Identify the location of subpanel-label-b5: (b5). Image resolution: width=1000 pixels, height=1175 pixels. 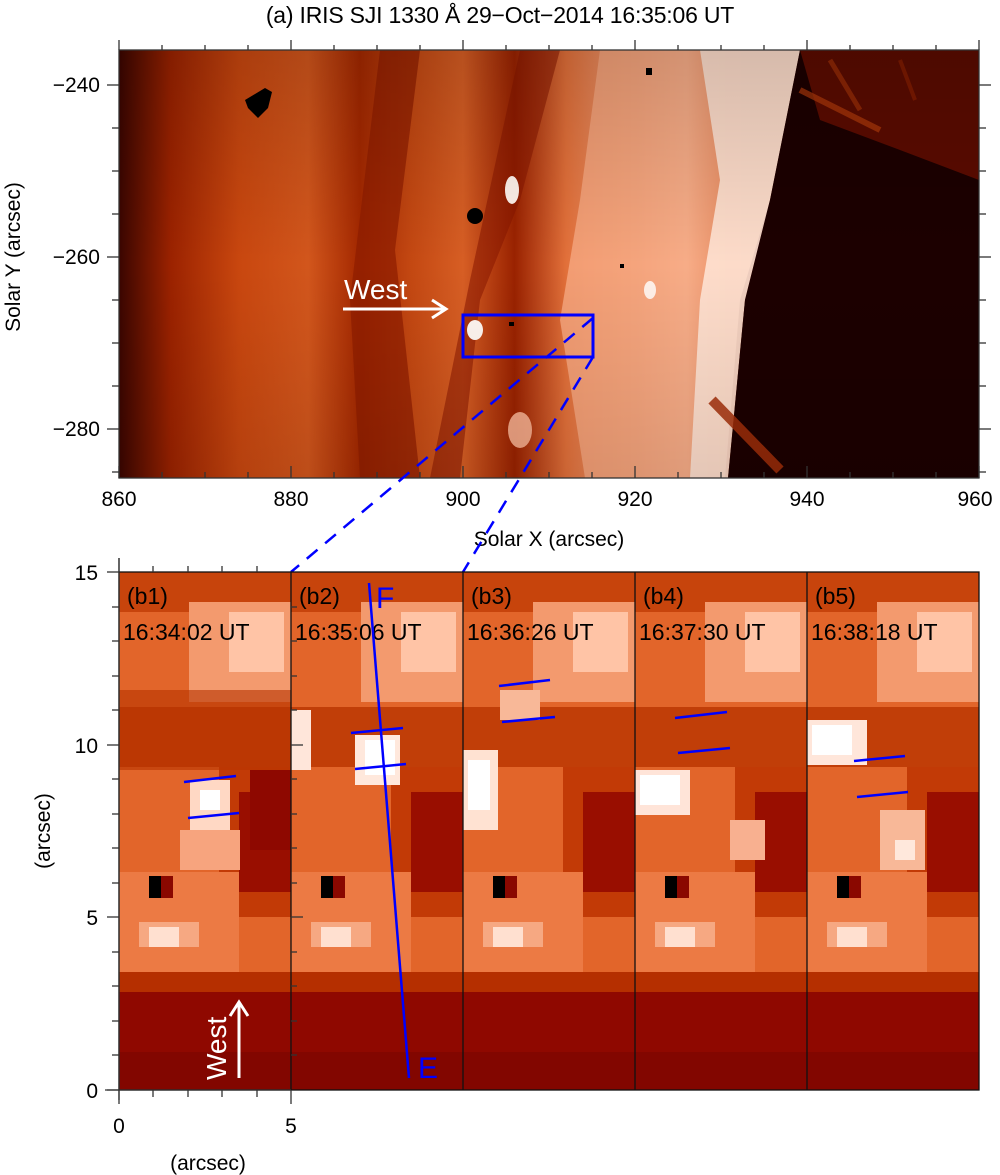
(835, 596).